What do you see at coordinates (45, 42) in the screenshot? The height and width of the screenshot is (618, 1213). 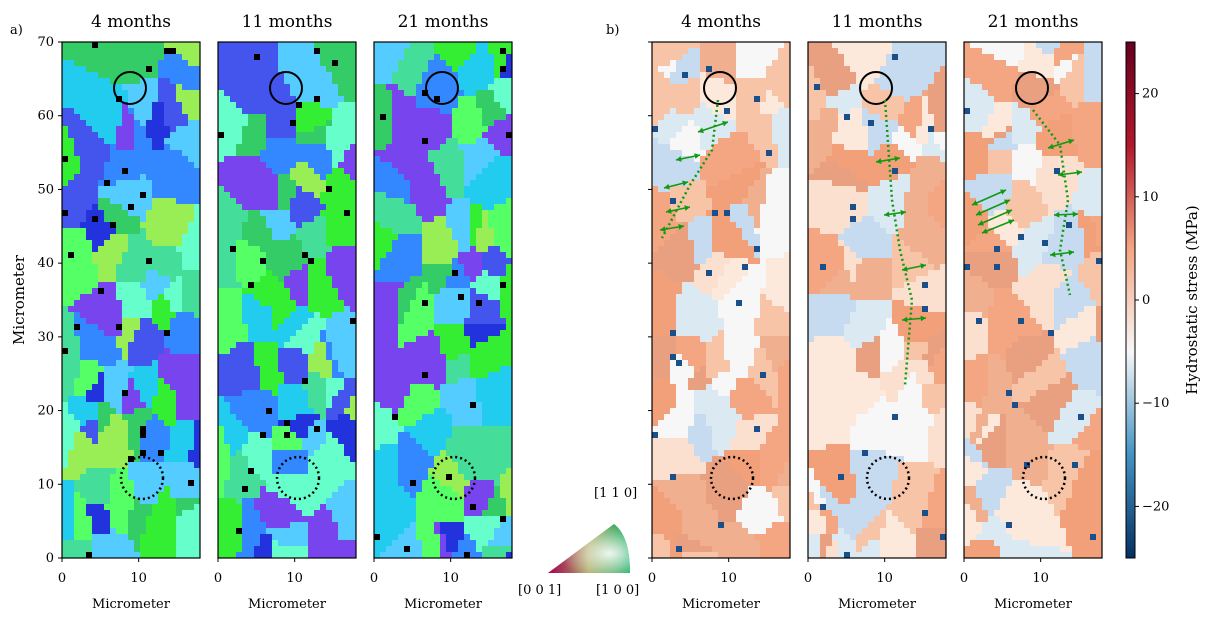 I see `y-tick-label: 70` at bounding box center [45, 42].